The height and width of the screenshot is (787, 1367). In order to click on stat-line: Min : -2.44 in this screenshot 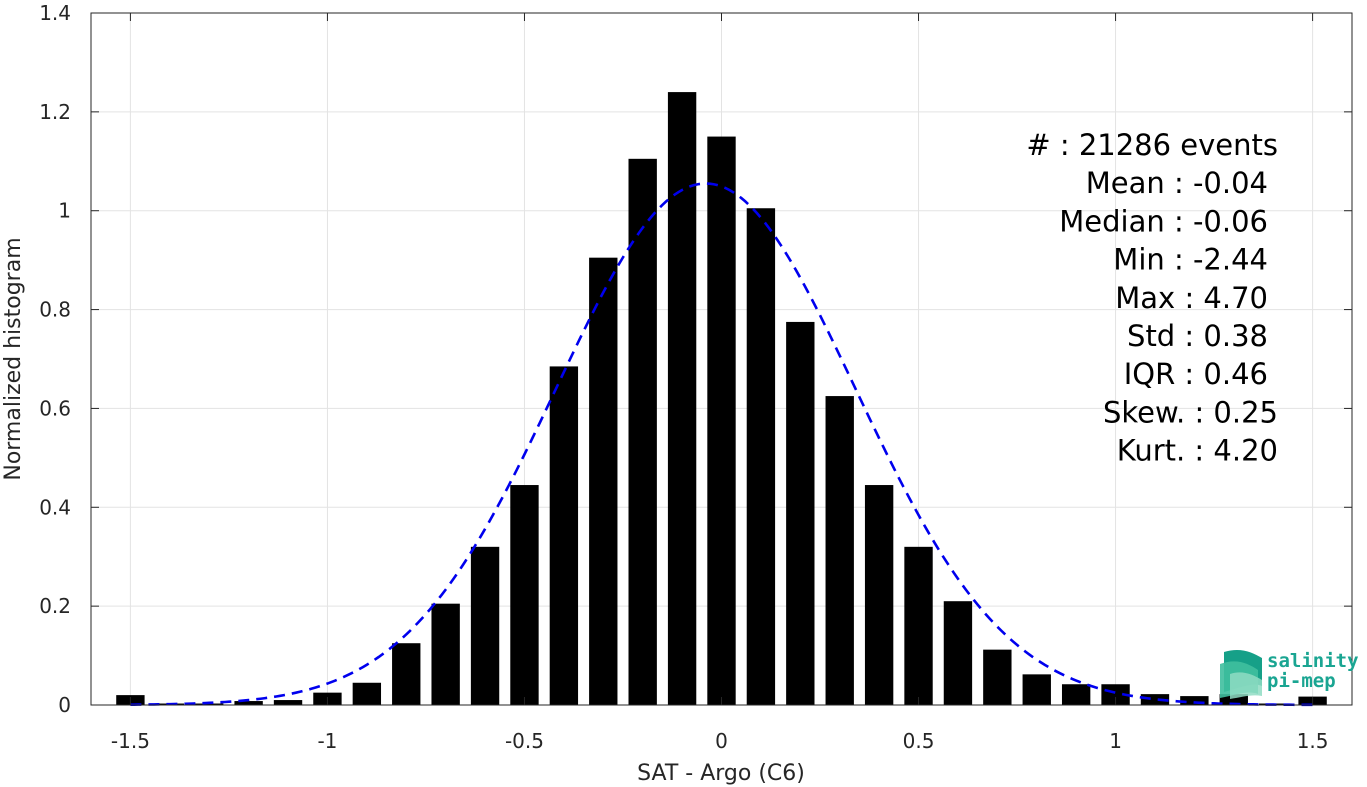, I will do `click(1190, 260)`.